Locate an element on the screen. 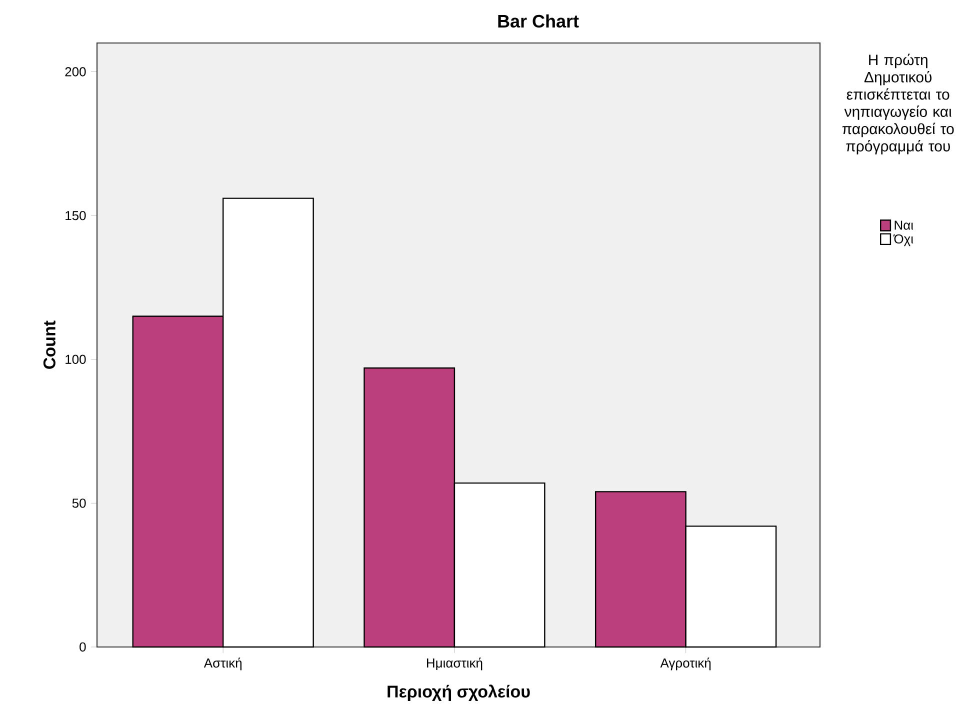 The image size is (977, 713). y-tick-label: 50 is located at coordinates (79, 503).